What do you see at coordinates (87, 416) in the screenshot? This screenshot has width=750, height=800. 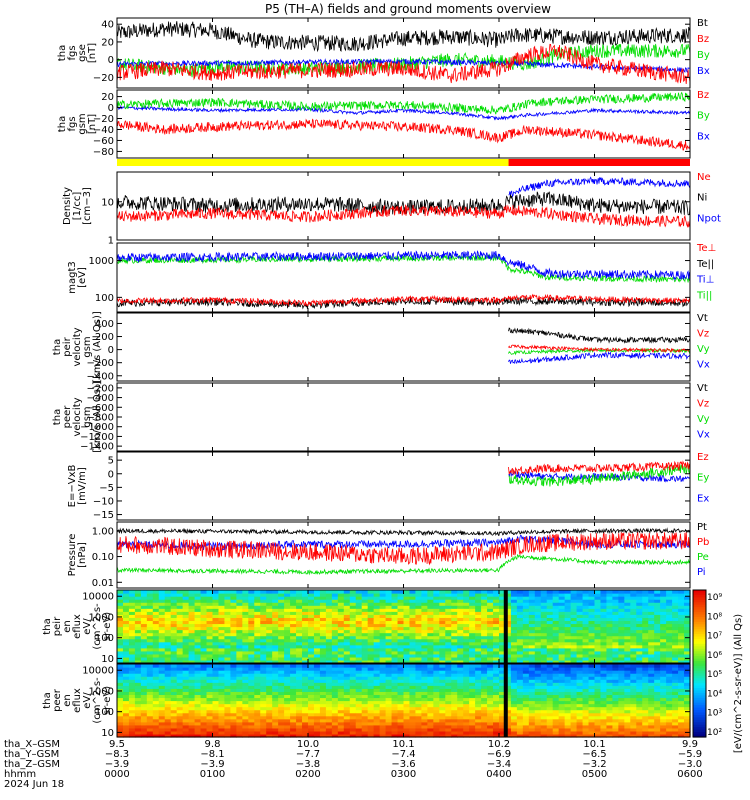 I see `y-axis-label: gsm` at bounding box center [87, 416].